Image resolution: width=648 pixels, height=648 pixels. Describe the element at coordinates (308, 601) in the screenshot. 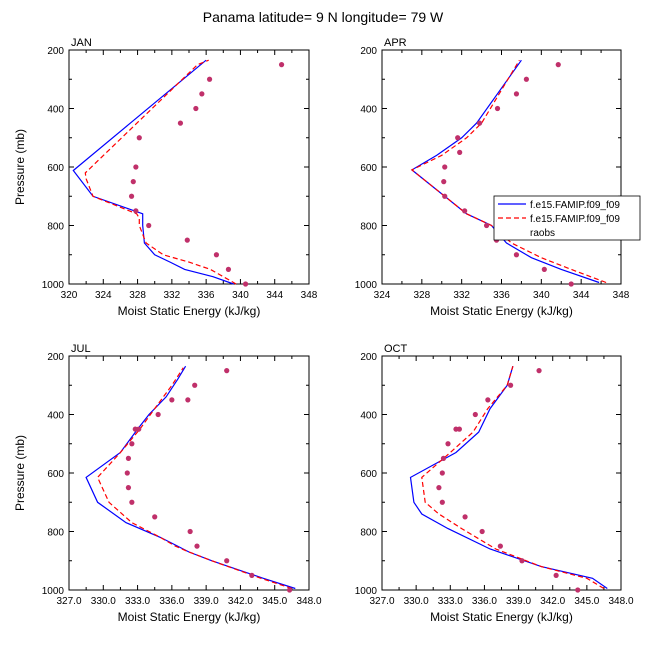

I see `x-tick-label: 348.0` at that location.